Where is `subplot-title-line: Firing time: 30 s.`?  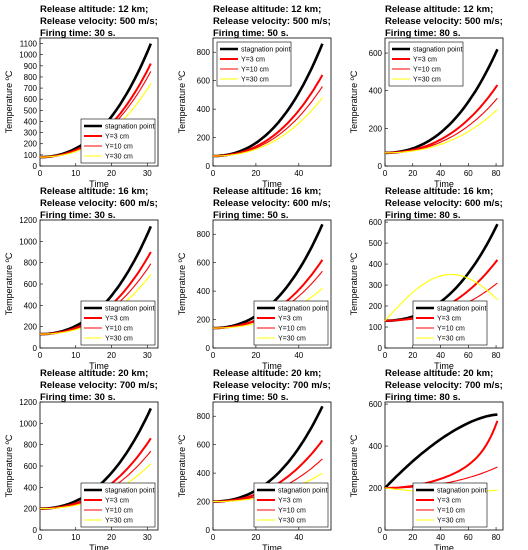 subplot-title-line: Firing time: 30 s. is located at coordinates (78, 215).